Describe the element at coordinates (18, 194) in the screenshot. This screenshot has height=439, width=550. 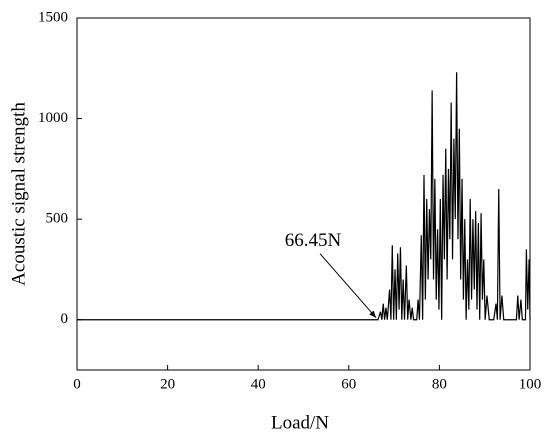
I see `y-axis-label: Acoustic signal strength` at that location.